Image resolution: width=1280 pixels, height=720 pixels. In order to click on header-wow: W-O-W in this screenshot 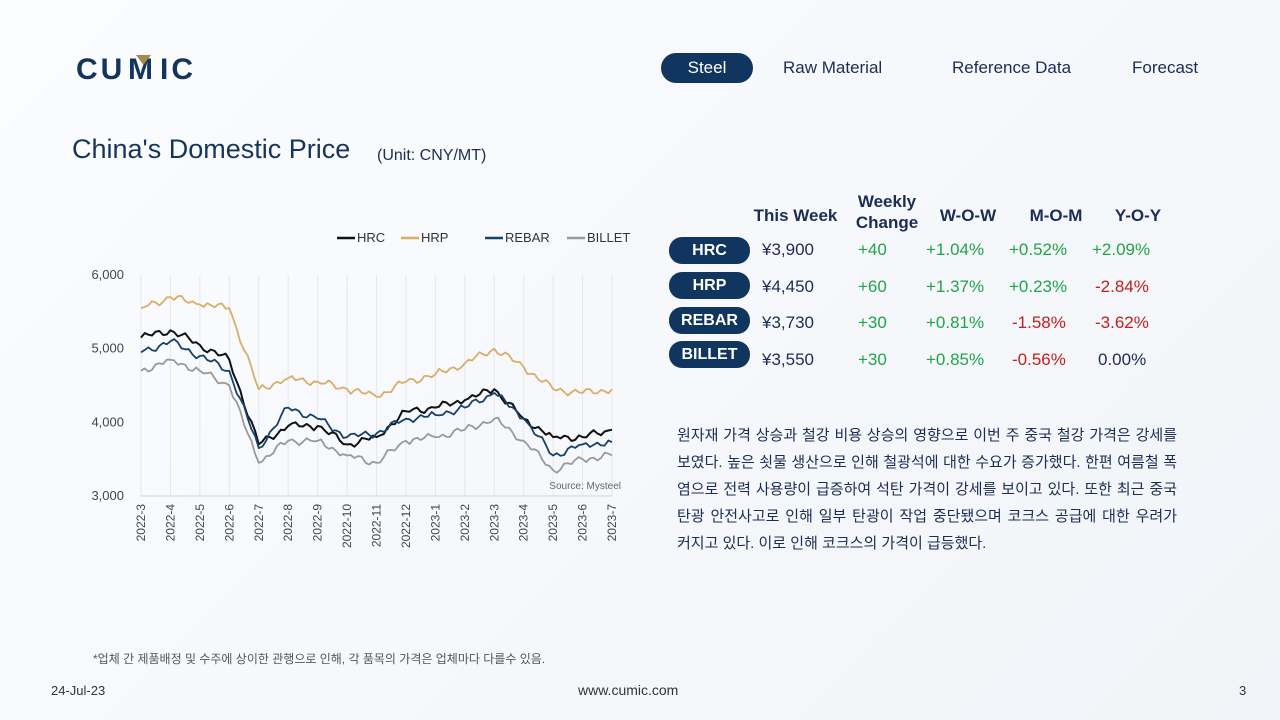, I will do `click(968, 215)`.